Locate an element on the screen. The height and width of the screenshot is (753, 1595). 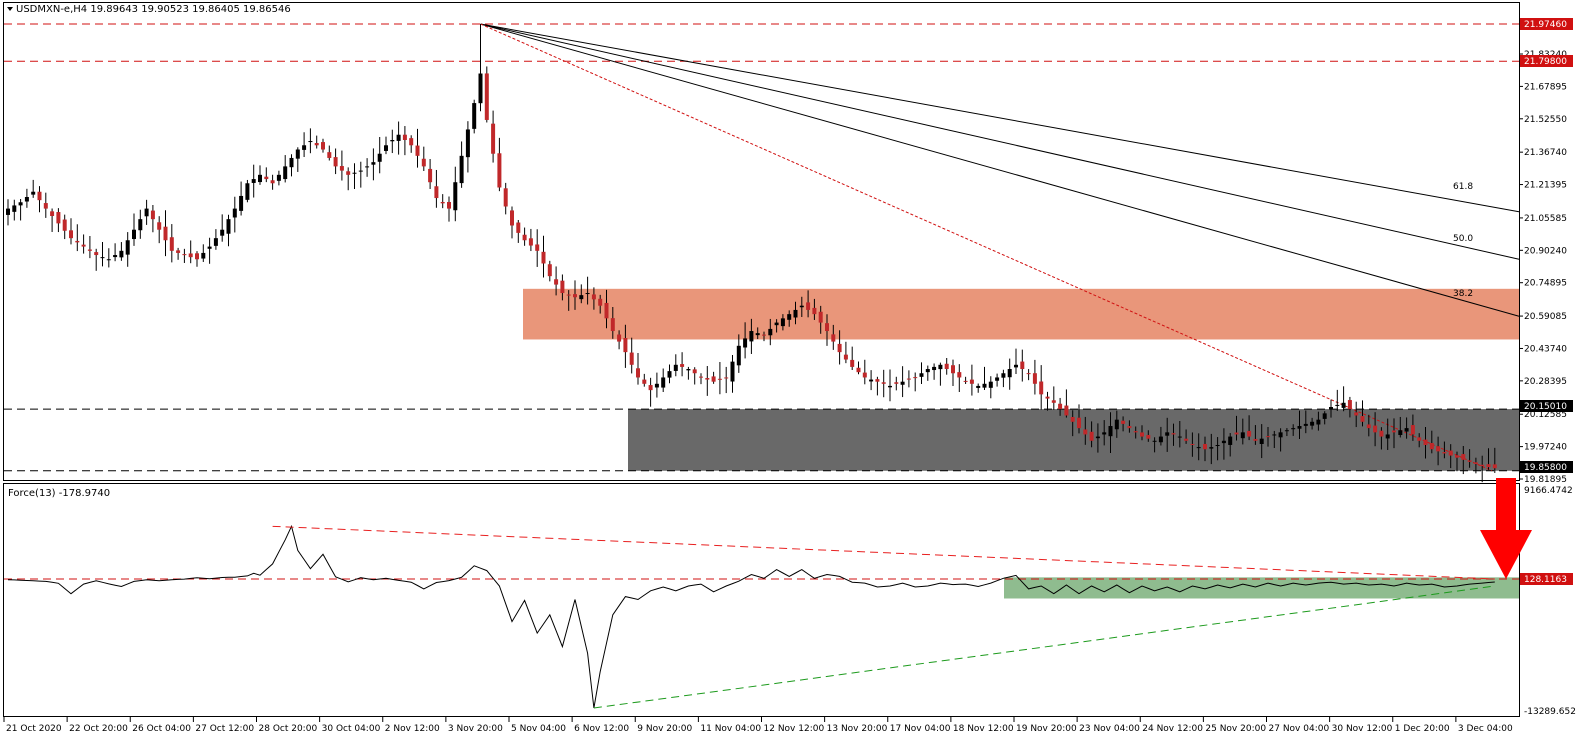
bearish-arrow-icon is located at coordinates (1506, 528).